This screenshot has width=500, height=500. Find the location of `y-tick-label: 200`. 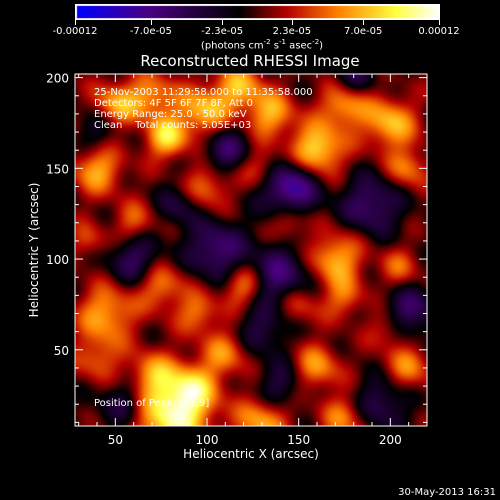

y-tick-label: 200 is located at coordinates (57, 79).